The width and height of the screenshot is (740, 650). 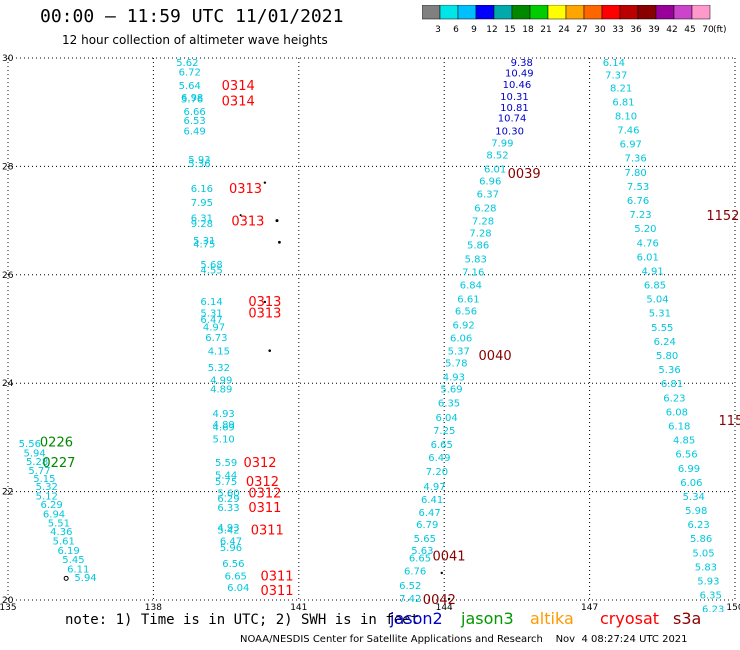 What do you see at coordinates (202, 224) in the screenshot?
I see `wave-height-value: 9.28` at bounding box center [202, 224].